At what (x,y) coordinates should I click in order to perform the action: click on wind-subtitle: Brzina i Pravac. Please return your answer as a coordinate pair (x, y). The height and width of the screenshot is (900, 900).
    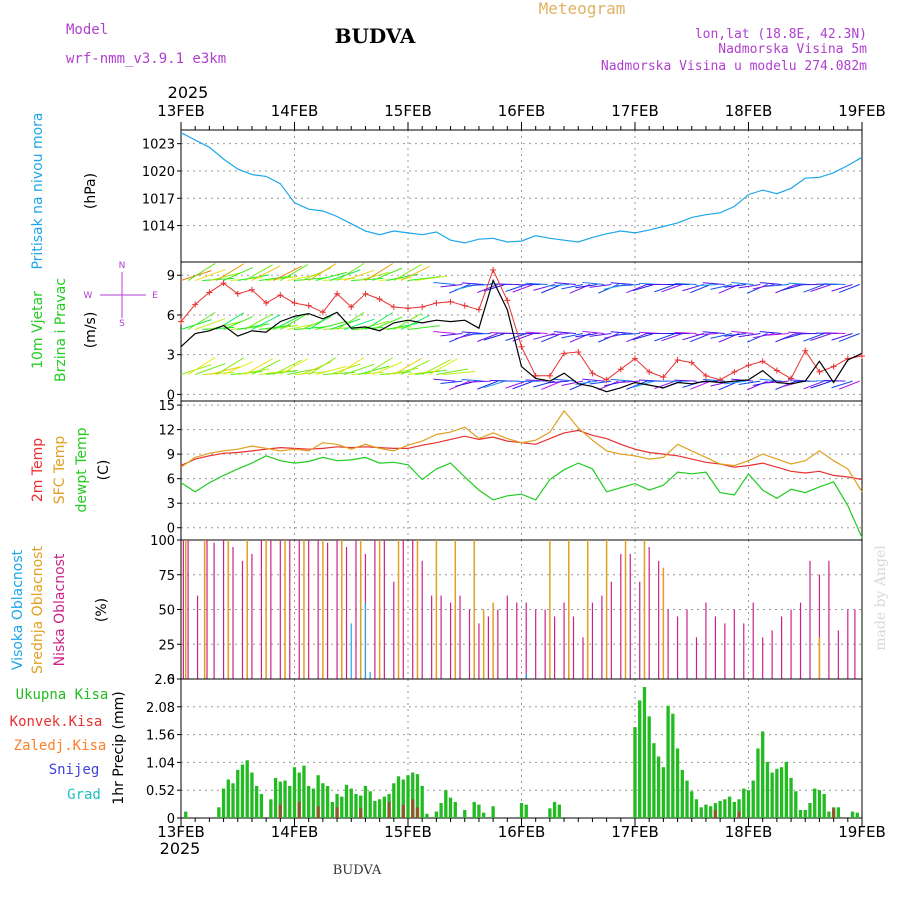
    Looking at the image, I should click on (61, 330).